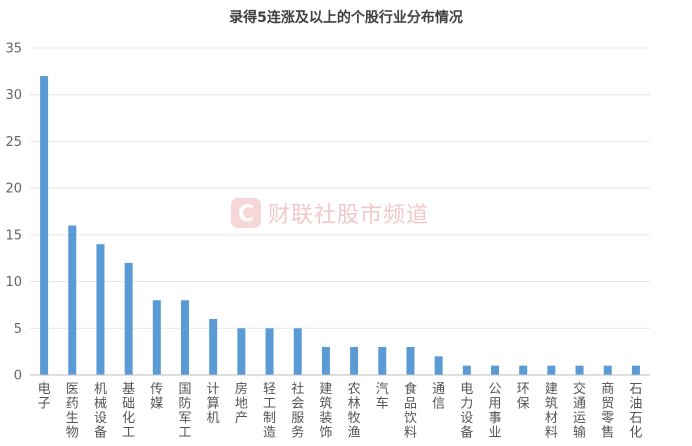  I want to click on watermark-text: 财联社股市频道, so click(348, 215).